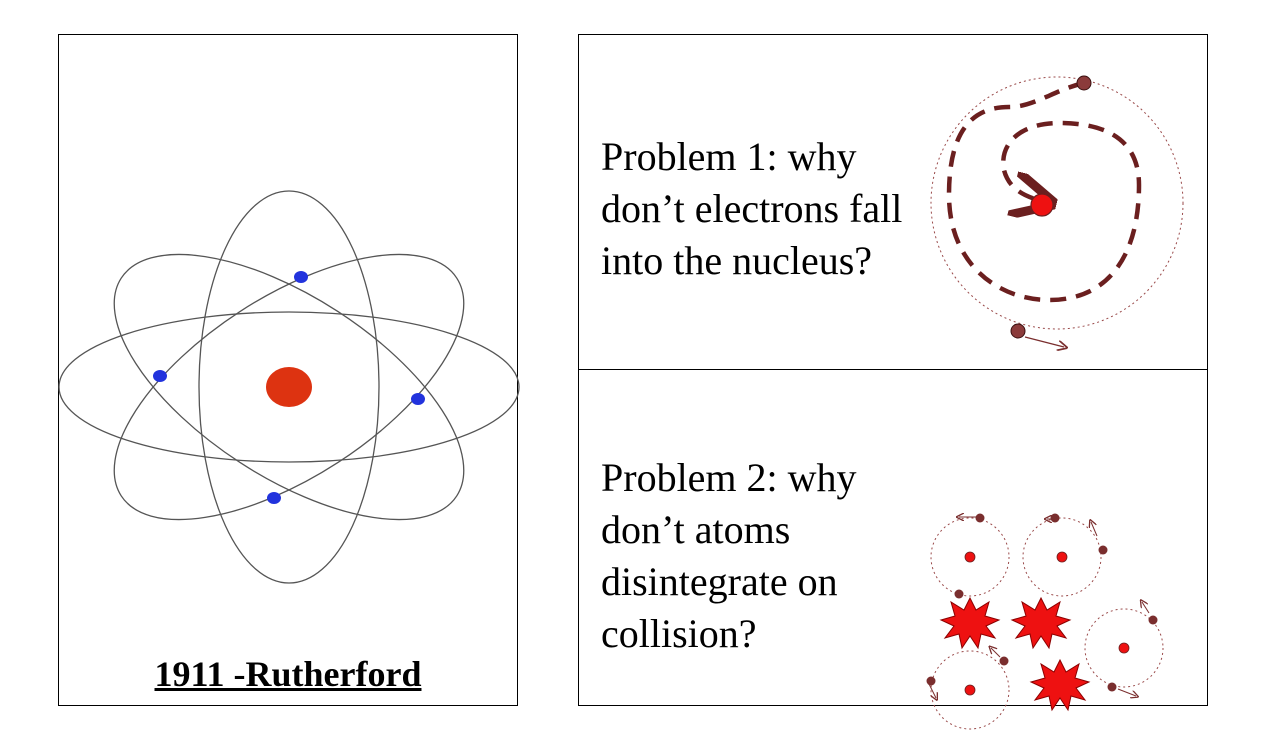 The image size is (1264, 756). I want to click on problem1-line: don’t electrons fall, so click(752, 208).